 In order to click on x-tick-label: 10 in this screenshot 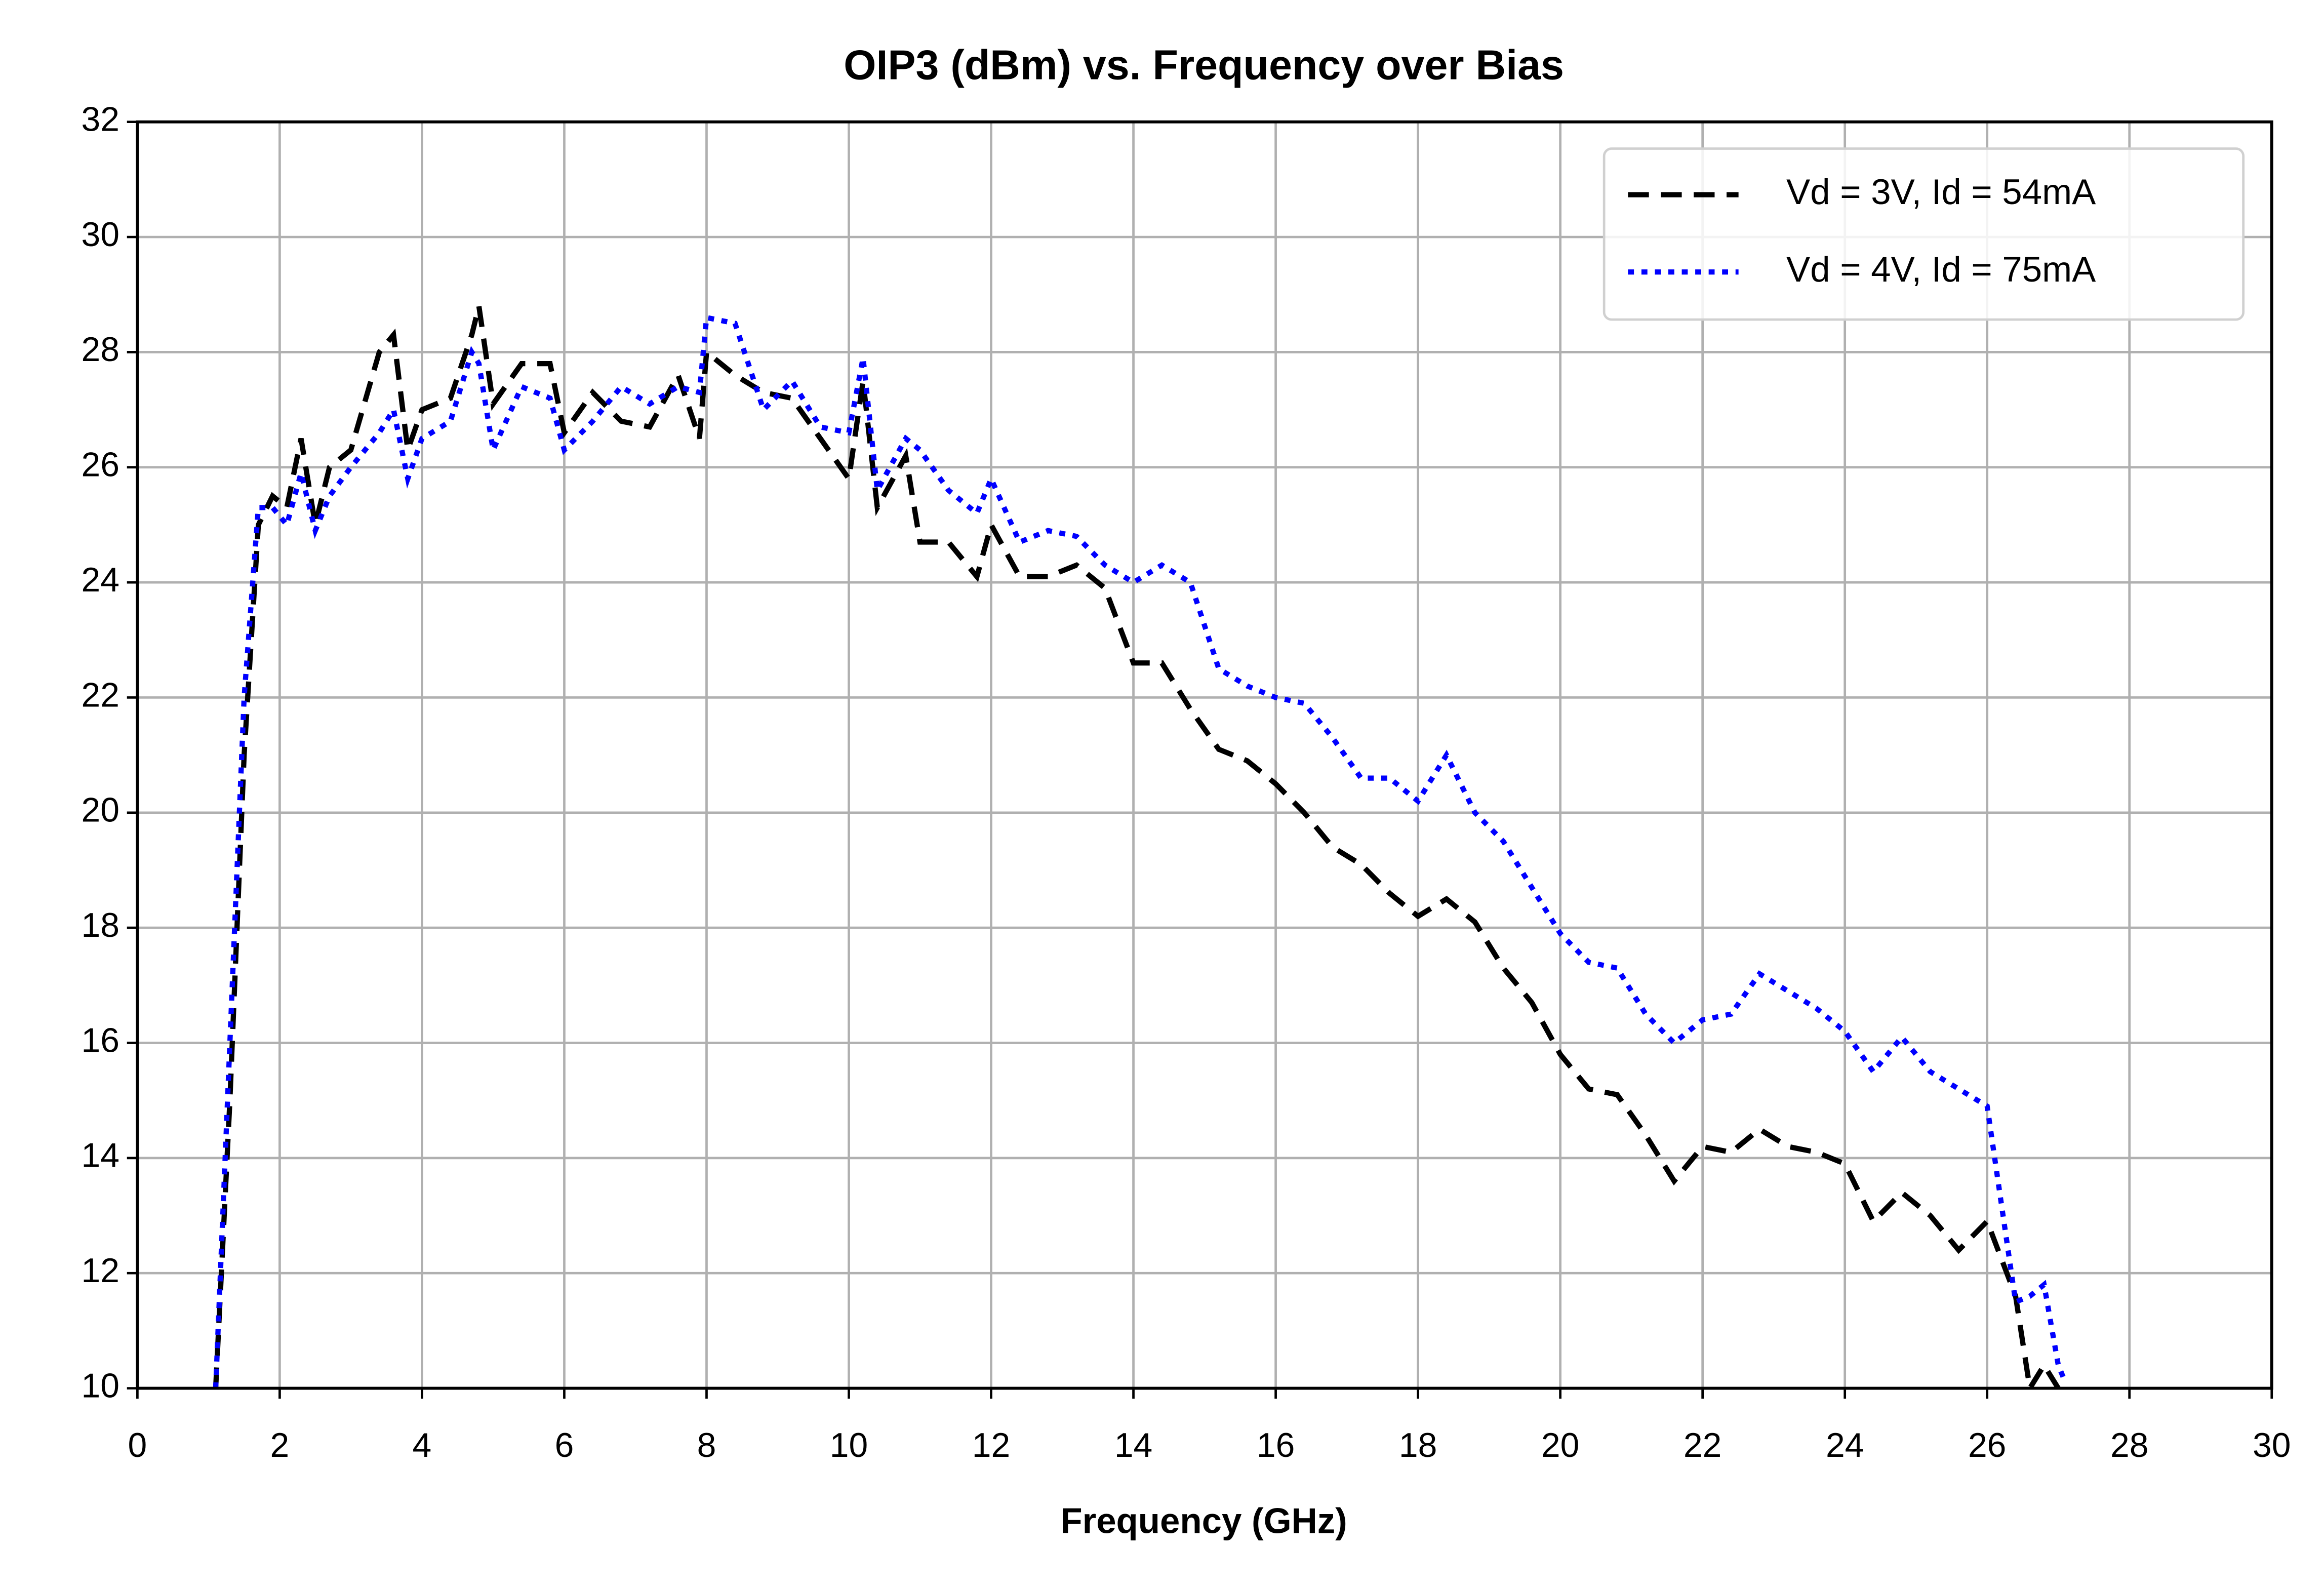, I will do `click(849, 1445)`.